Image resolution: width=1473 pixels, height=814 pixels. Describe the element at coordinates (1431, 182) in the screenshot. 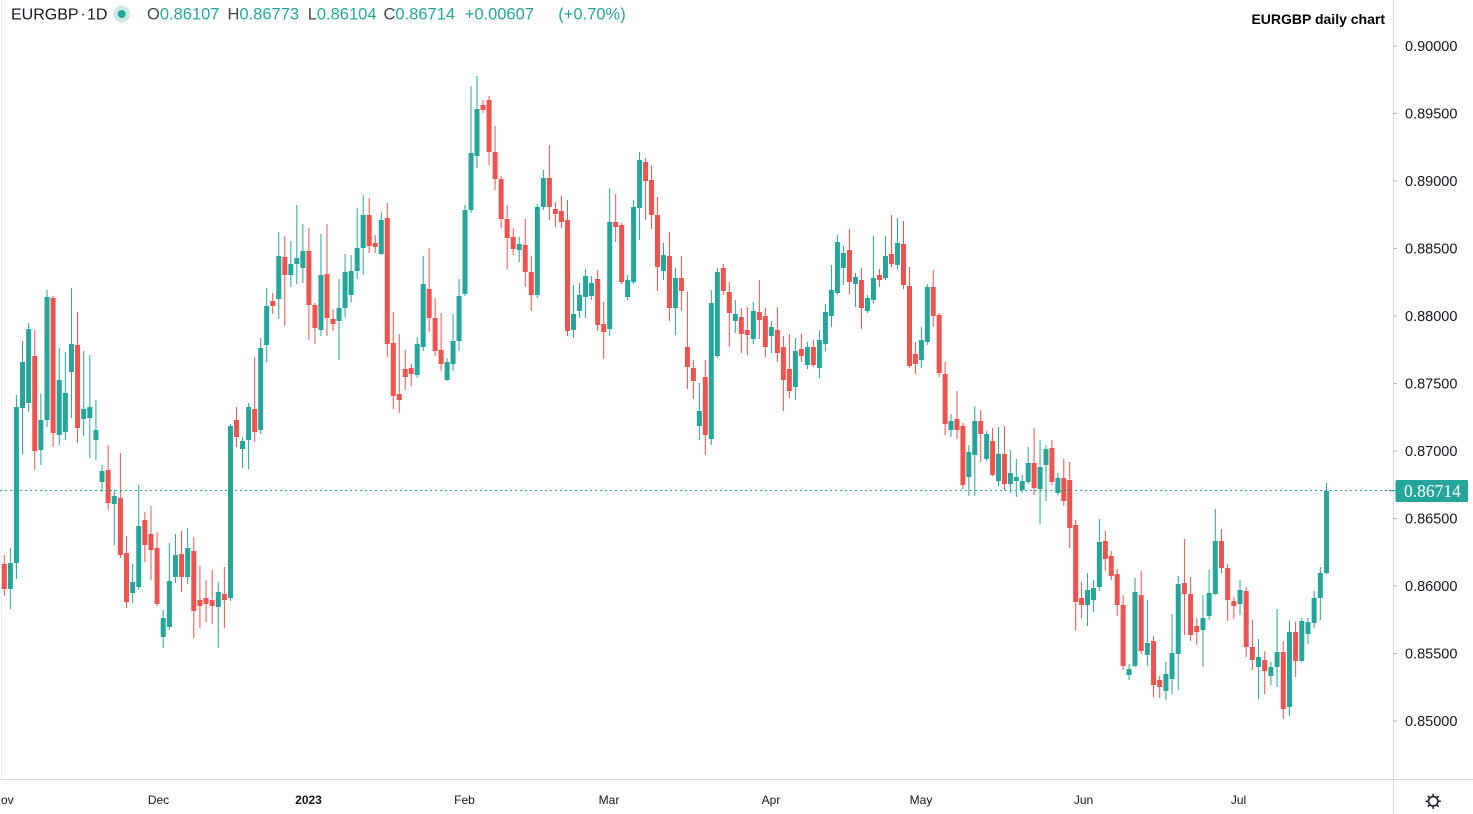

I see `svg-text: 0.89000` at that location.